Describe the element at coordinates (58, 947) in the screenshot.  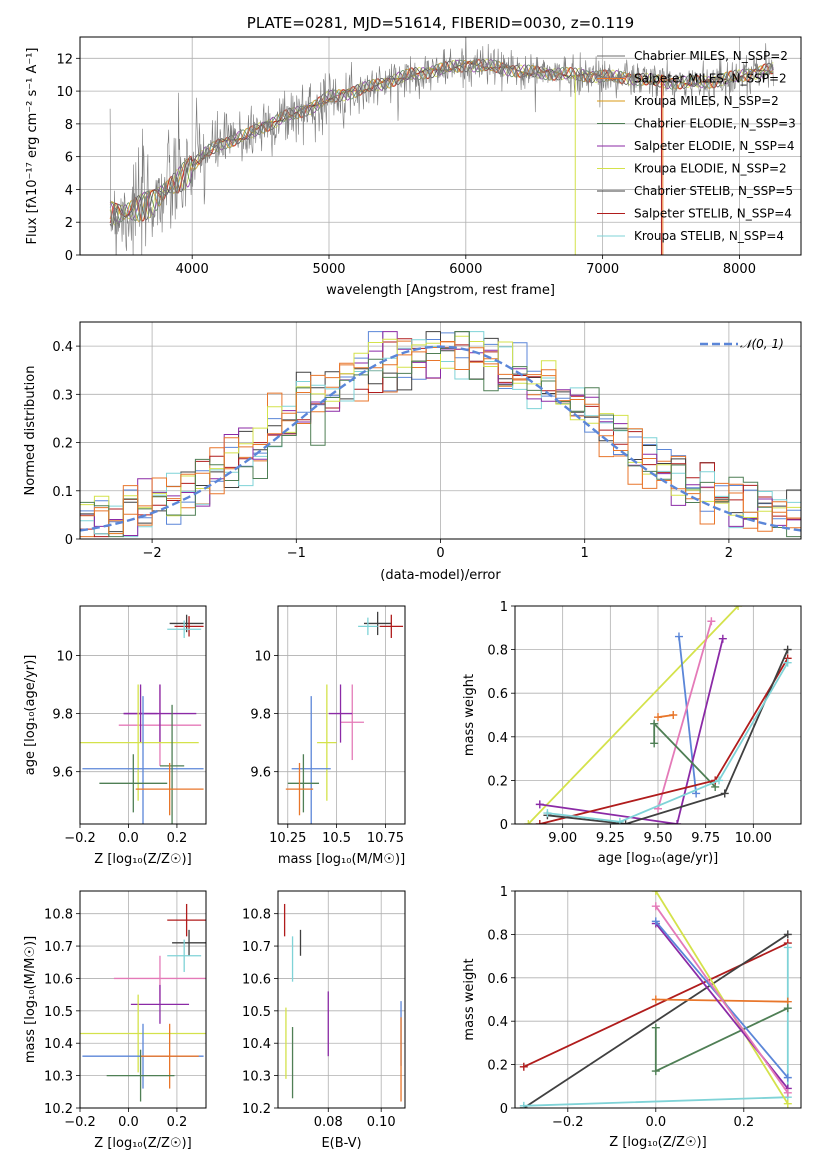
I see `y-tick-label: 10.7` at that location.